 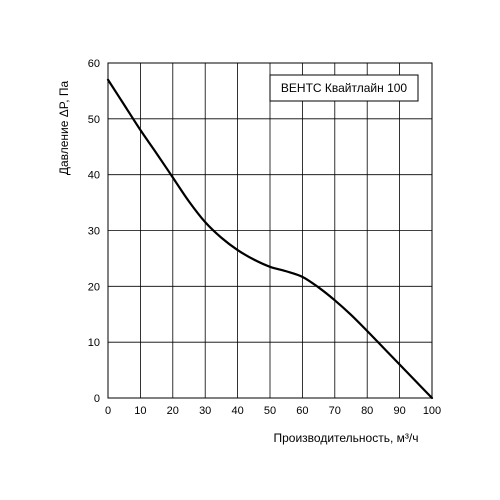 I want to click on y-tick-label-0: 0, so click(x=97, y=399).